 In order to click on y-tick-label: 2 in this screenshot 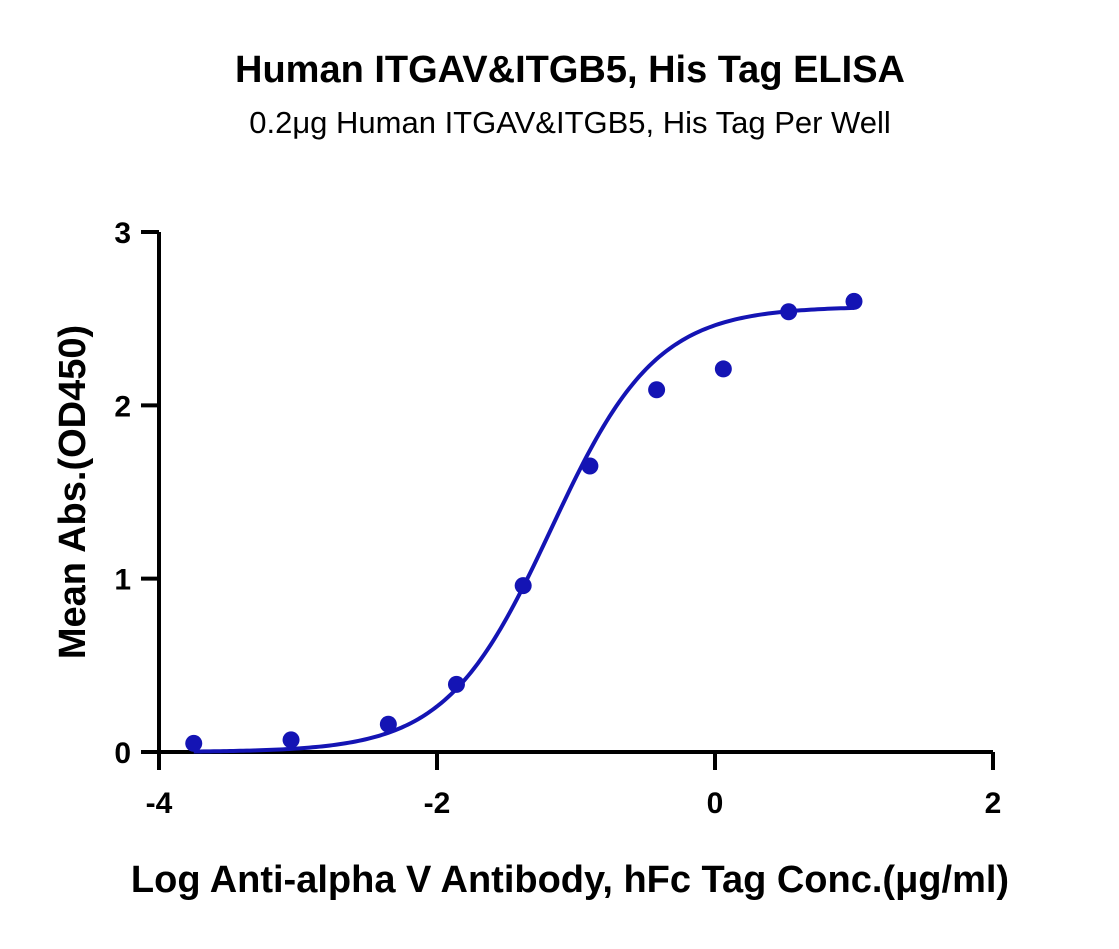, I will do `click(122, 406)`.